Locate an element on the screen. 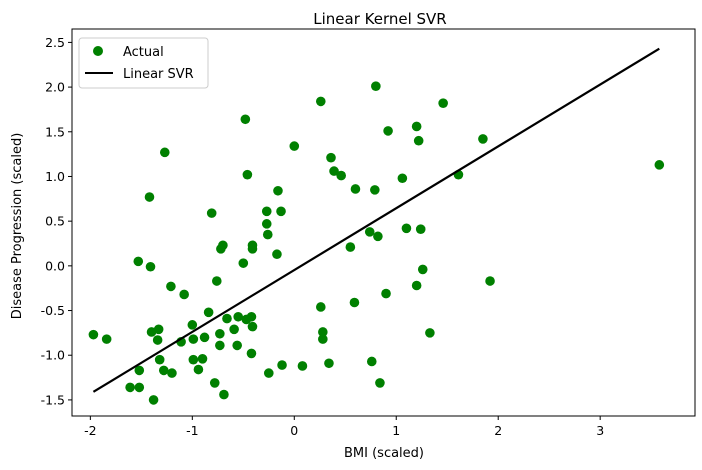 The height and width of the screenshot is (470, 702). y-axis-ticks: -1.5 -1.0 -0.5 0.0 0.5 1.0 1.5 2.0 2.5 is located at coordinates (56, 221).